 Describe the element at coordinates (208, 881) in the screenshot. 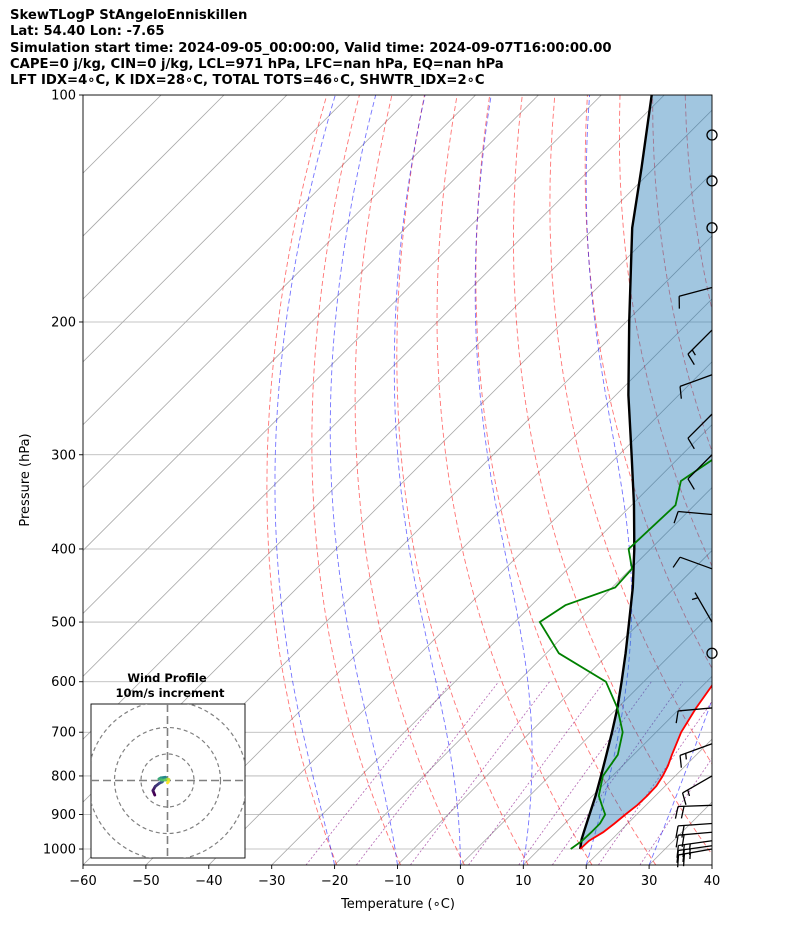

I see `x-tick-label: −40` at that location.